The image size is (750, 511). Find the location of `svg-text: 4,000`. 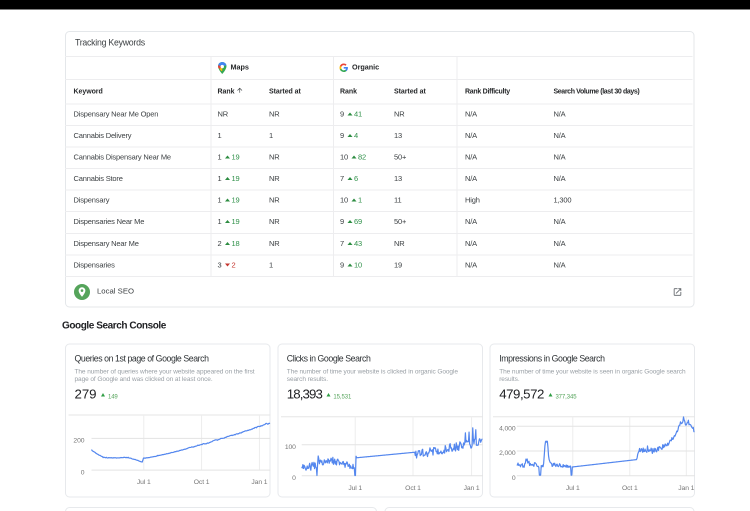

svg-text: 4,000 is located at coordinates (507, 428).